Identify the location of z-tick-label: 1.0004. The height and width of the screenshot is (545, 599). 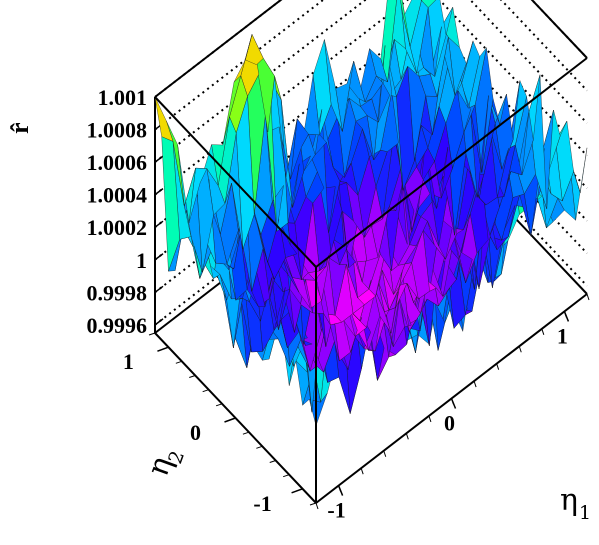
(117, 195).